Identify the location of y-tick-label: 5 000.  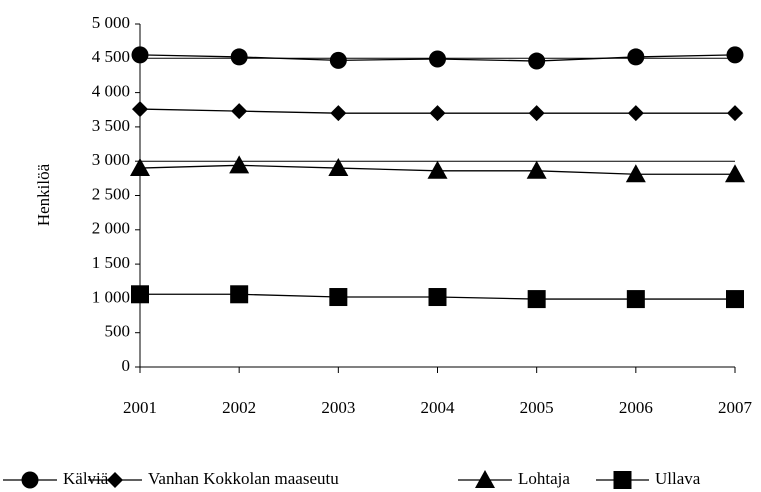
(111, 22).